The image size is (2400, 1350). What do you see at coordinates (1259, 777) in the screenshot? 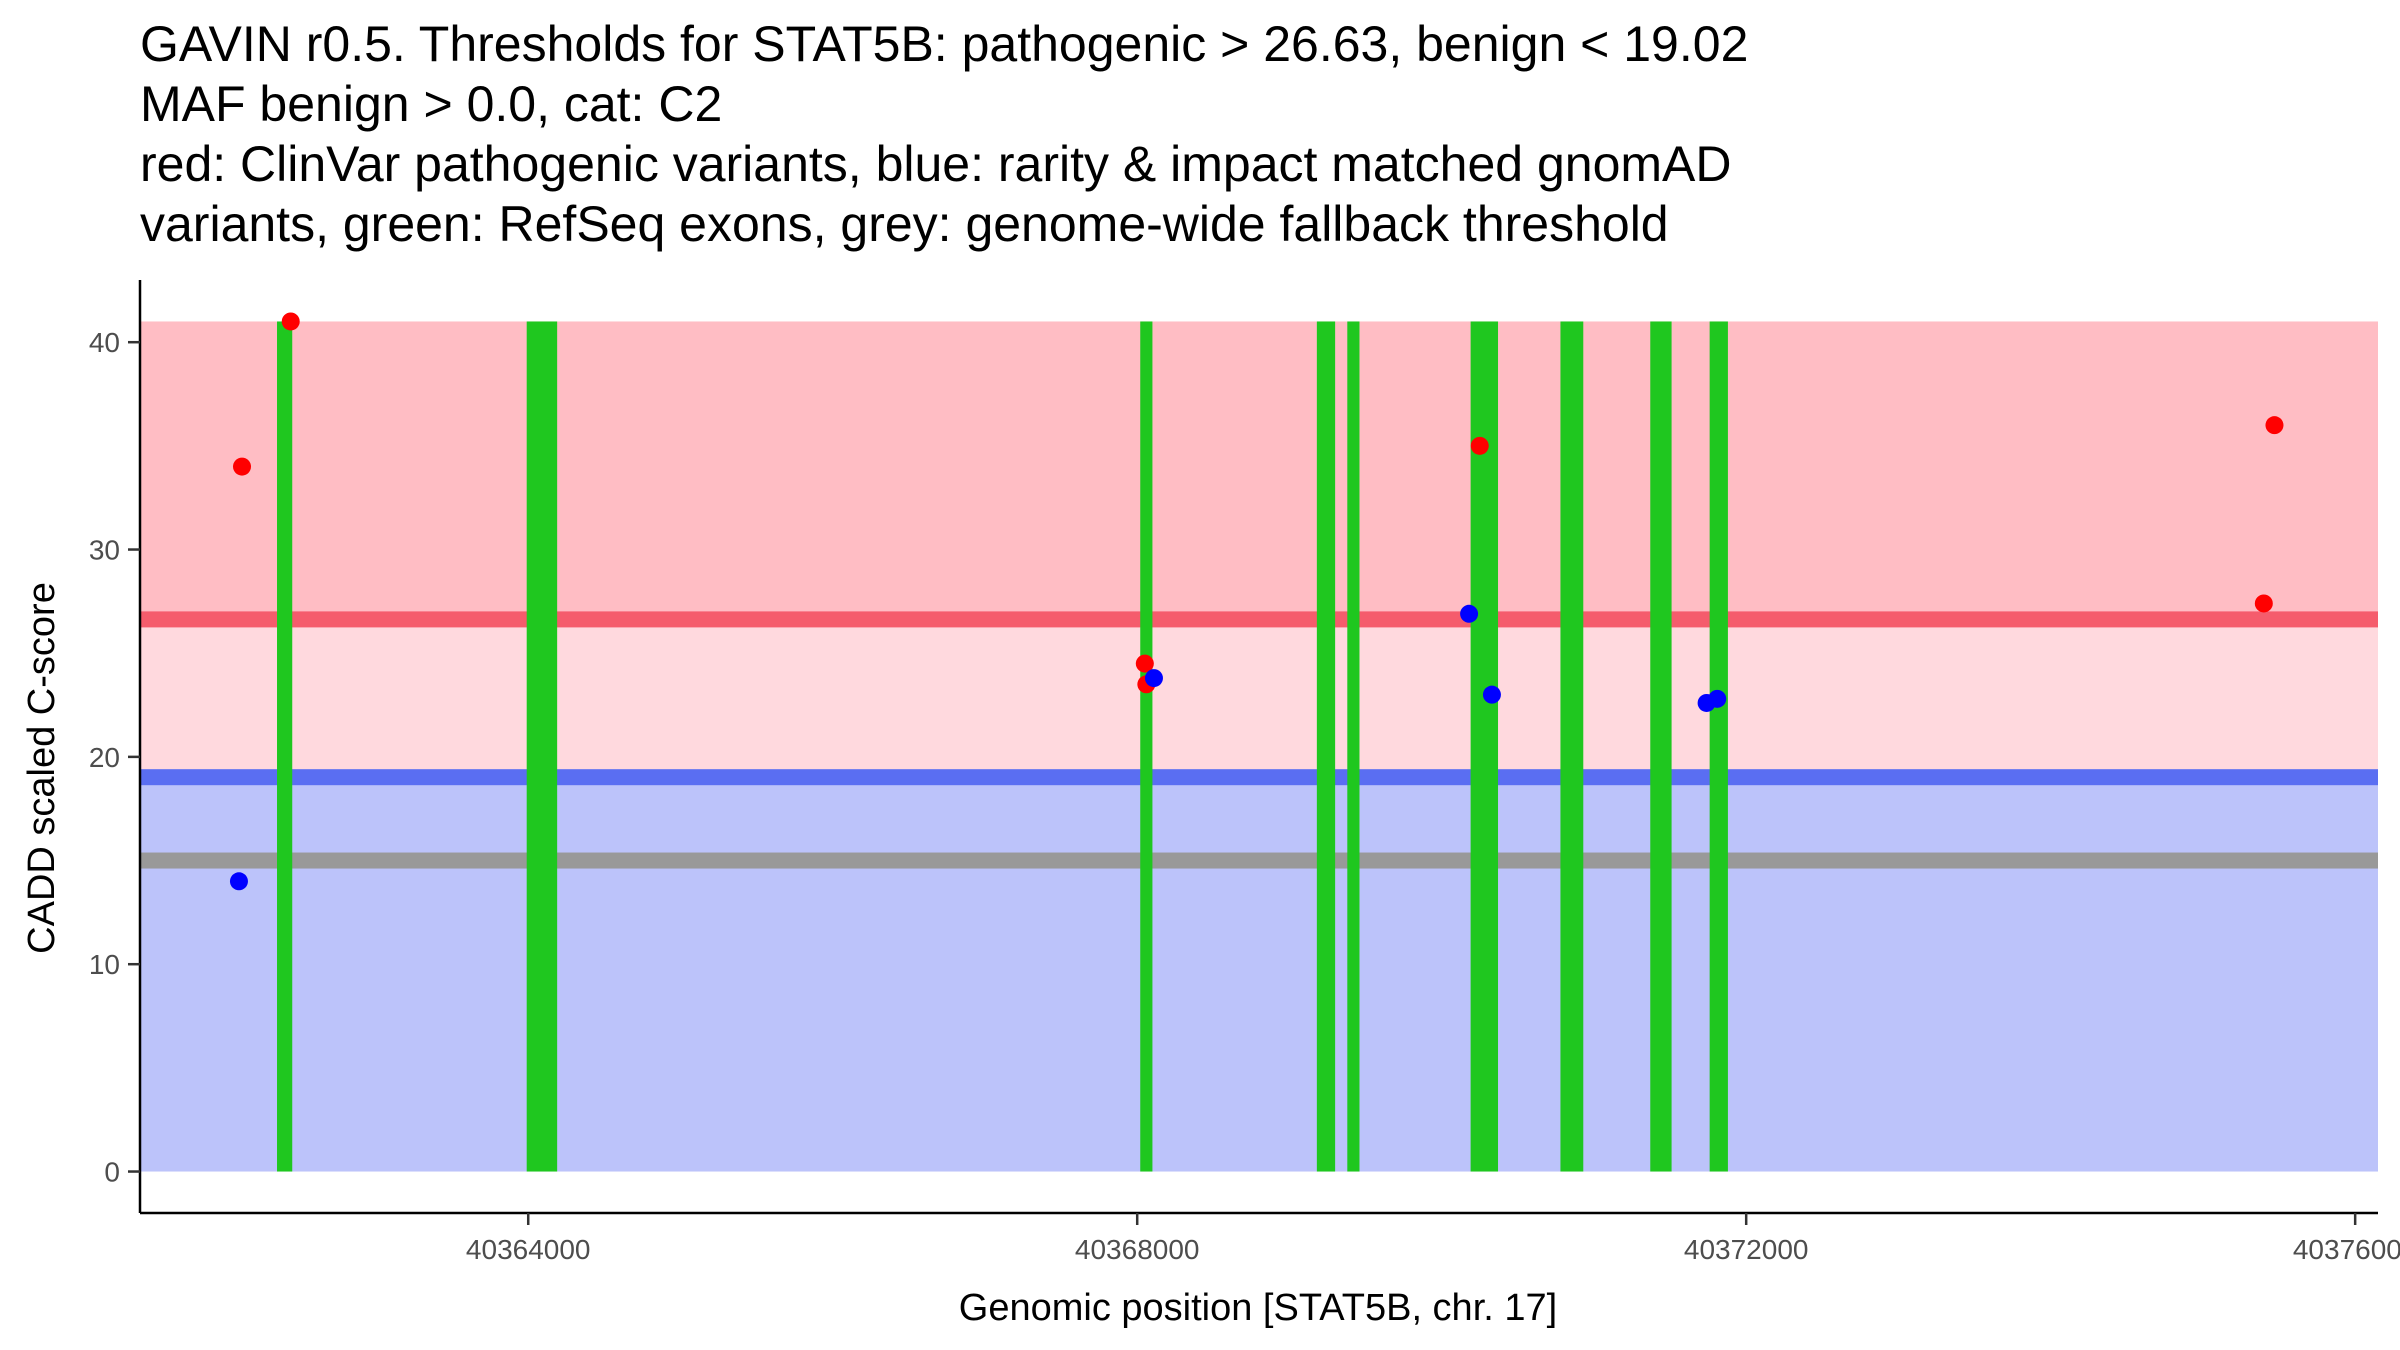
I see `benign-threshold-line` at bounding box center [1259, 777].